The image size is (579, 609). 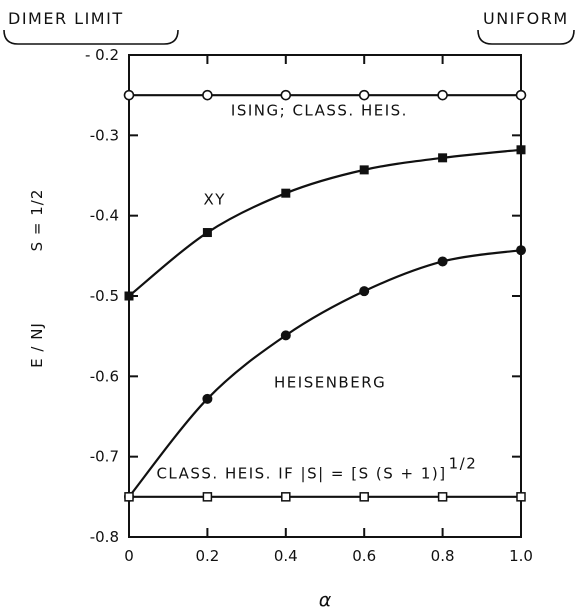 What do you see at coordinates (104, 457) in the screenshot?
I see `y-tick-label: -0.7` at bounding box center [104, 457].